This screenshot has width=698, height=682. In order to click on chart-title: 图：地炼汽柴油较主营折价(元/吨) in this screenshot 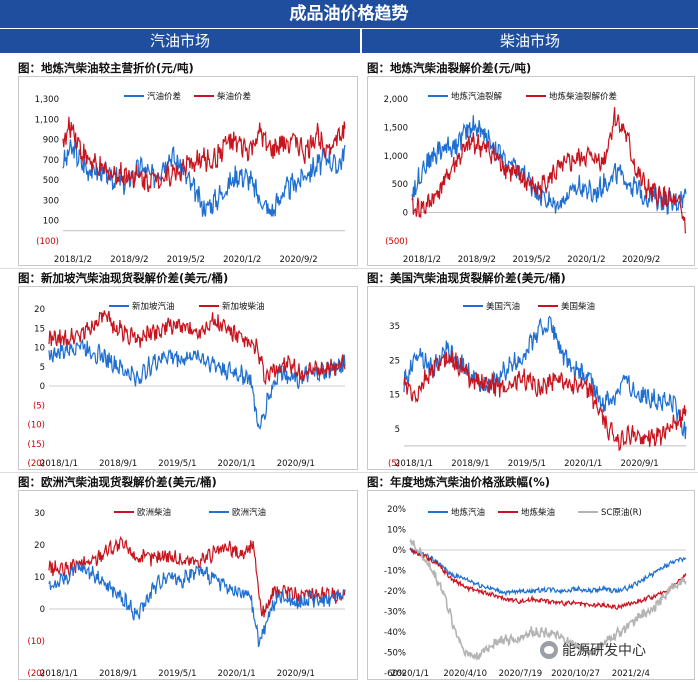, I will do `click(106, 68)`.